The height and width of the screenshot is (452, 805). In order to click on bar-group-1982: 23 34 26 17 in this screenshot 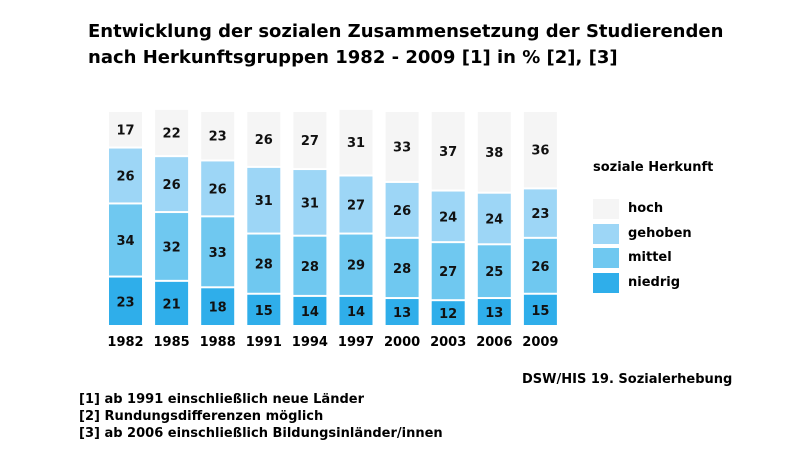, I will do `click(125, 218)`.